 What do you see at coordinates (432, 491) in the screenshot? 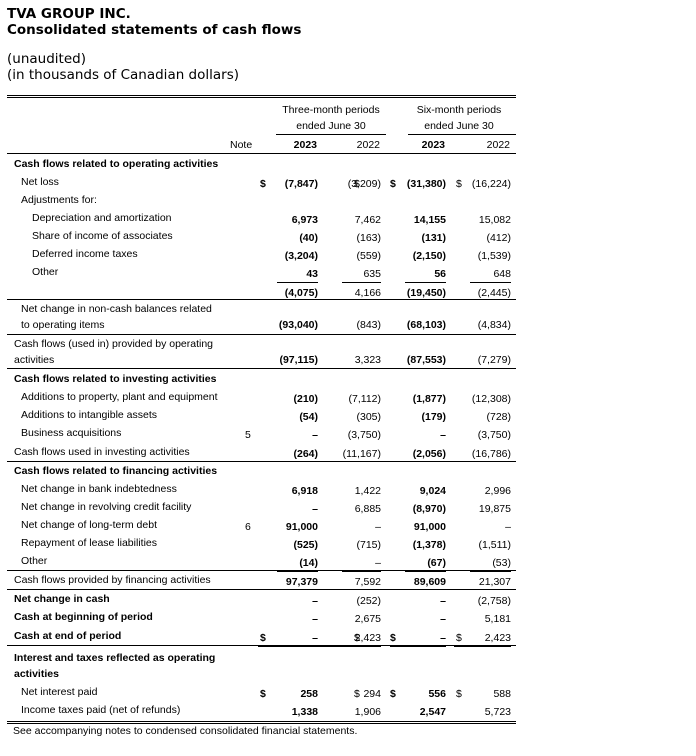
I see `amount-cell: 9,024` at bounding box center [432, 491].